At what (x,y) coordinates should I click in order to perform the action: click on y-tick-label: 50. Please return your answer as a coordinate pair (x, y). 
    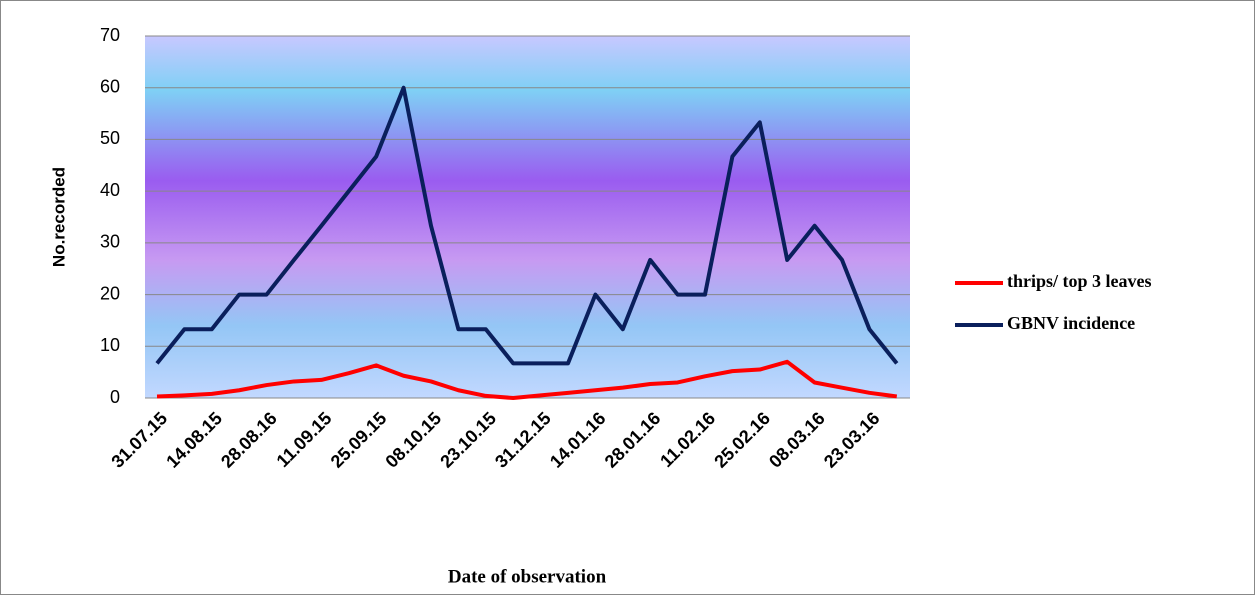
    Looking at the image, I should click on (110, 138).